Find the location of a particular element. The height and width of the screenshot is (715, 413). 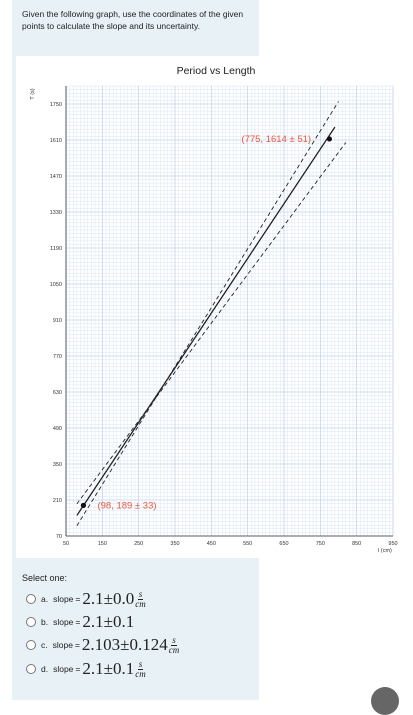

y-axis-label: T (s) is located at coordinates (33, 93).